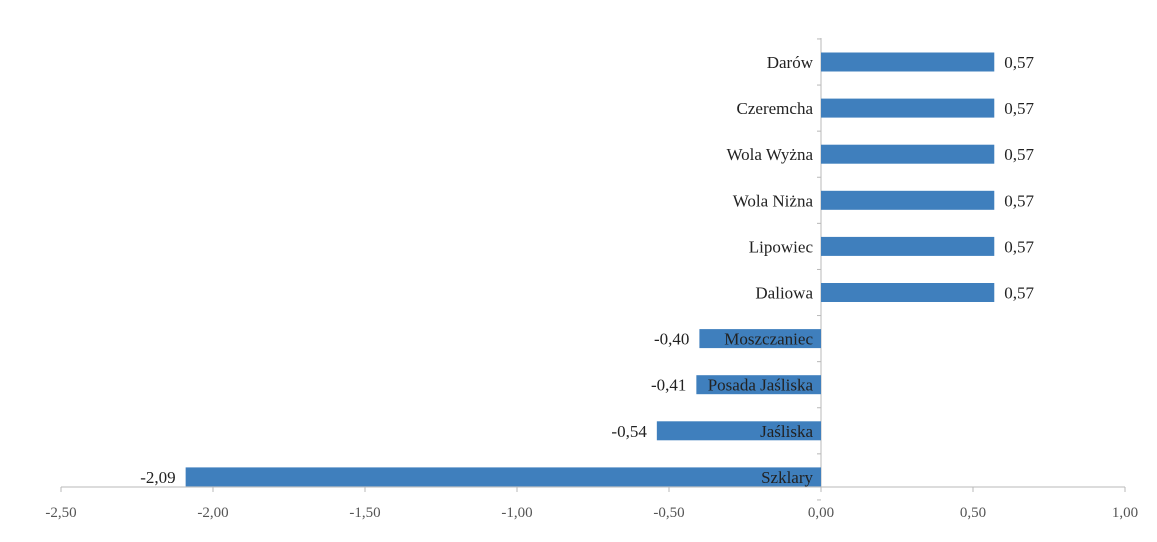  Describe the element at coordinates (787, 477) in the screenshot. I see `category-label: Szklary` at that location.